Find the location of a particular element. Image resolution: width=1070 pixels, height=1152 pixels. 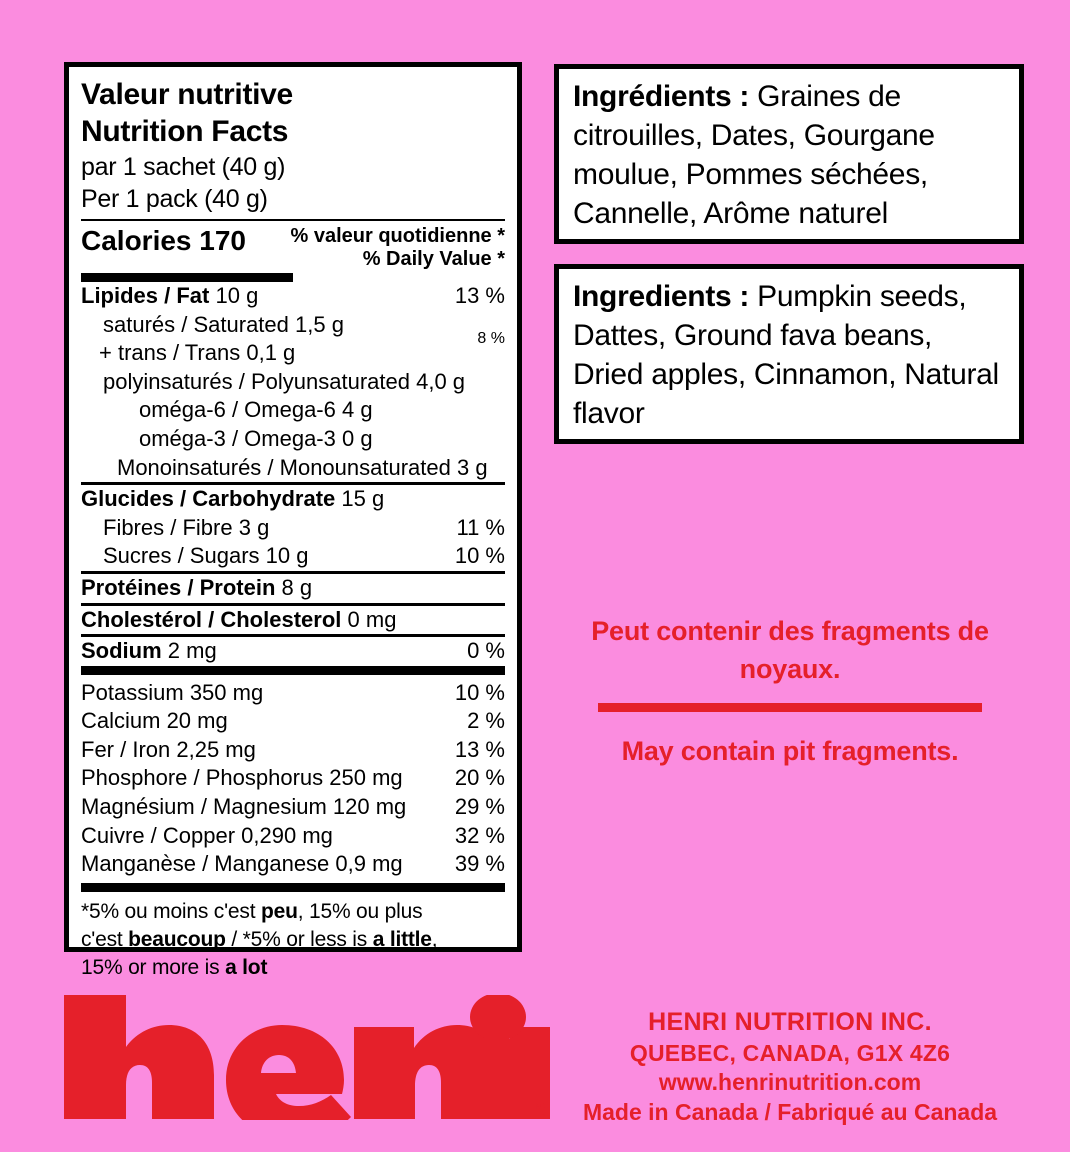

trademark-mc: MC is located at coordinates (541, 1106).